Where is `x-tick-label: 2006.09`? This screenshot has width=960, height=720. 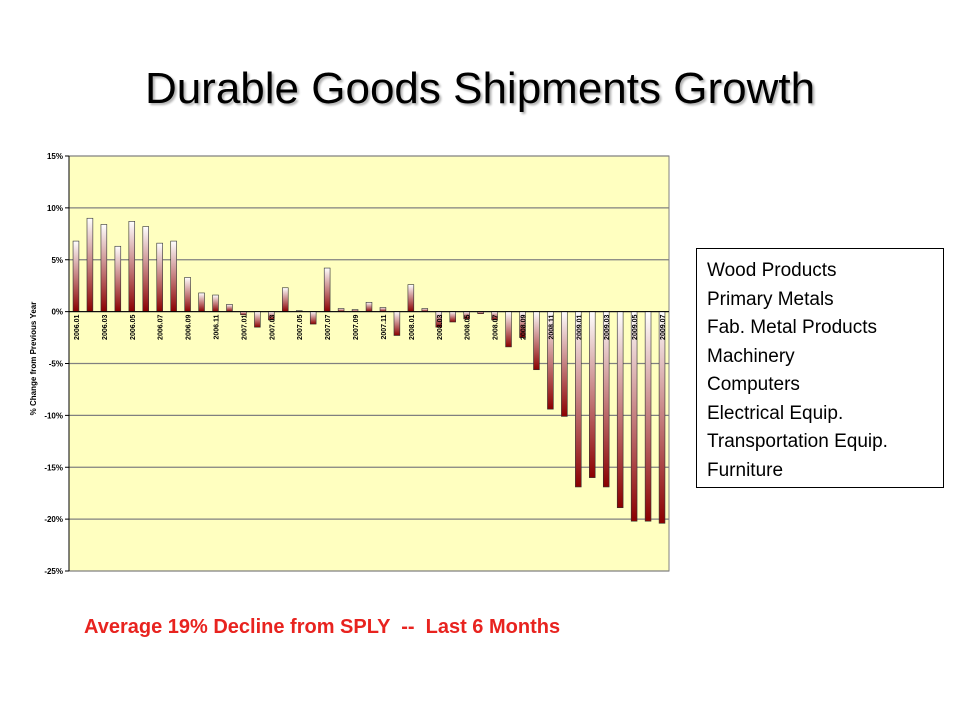 x-tick-label: 2006.09 is located at coordinates (189, 327).